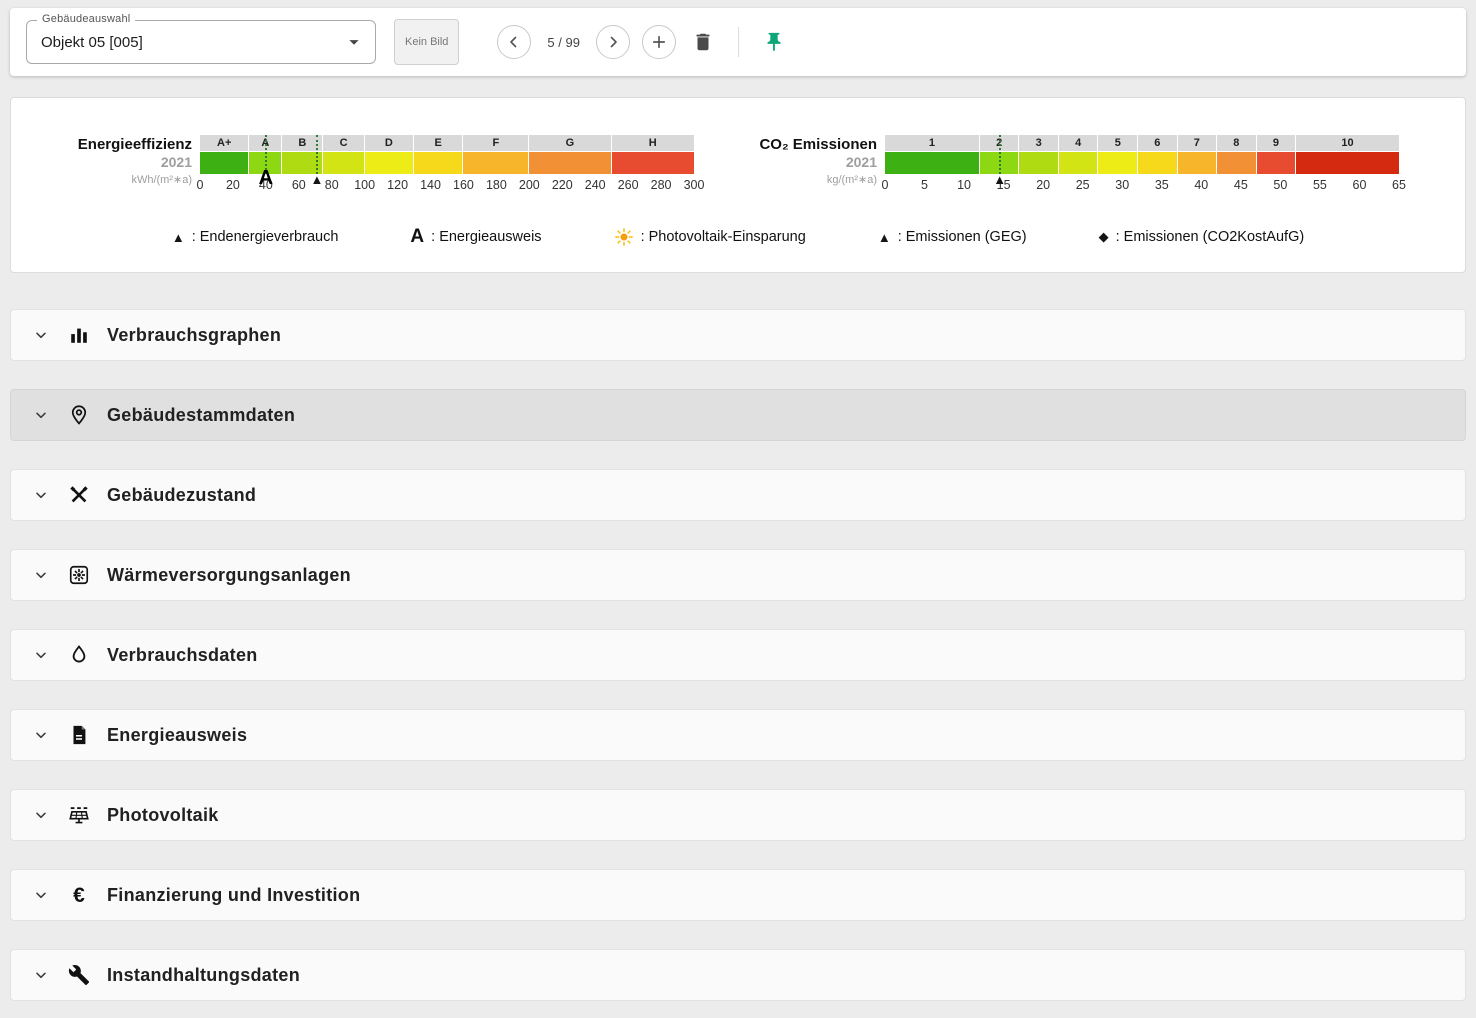 The height and width of the screenshot is (1018, 1476). I want to click on scale-title: CO₂ Emissionen, so click(818, 144).